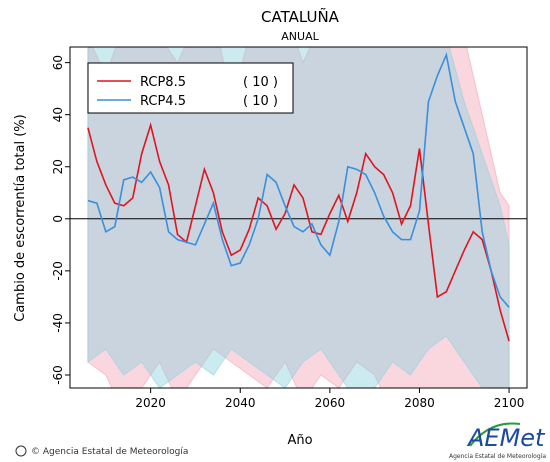  Describe the element at coordinates (58, 219) in the screenshot. I see `y-tick-label: 0` at that location.